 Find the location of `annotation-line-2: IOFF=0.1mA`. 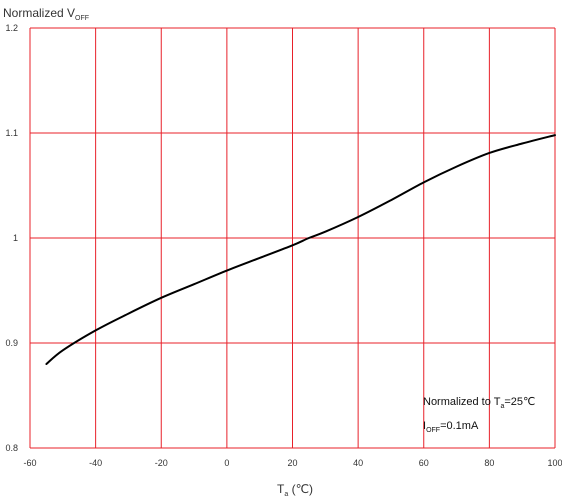

annotation-line-2: IOFF=0.1mA is located at coordinates (451, 427).